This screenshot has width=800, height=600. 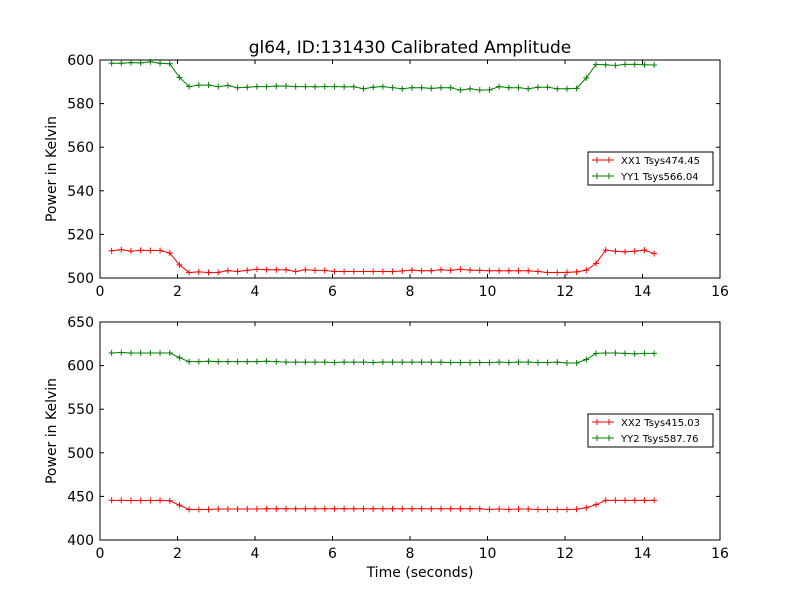 What do you see at coordinates (80, 454) in the screenshot?
I see `y-tick-label: 500` at bounding box center [80, 454].